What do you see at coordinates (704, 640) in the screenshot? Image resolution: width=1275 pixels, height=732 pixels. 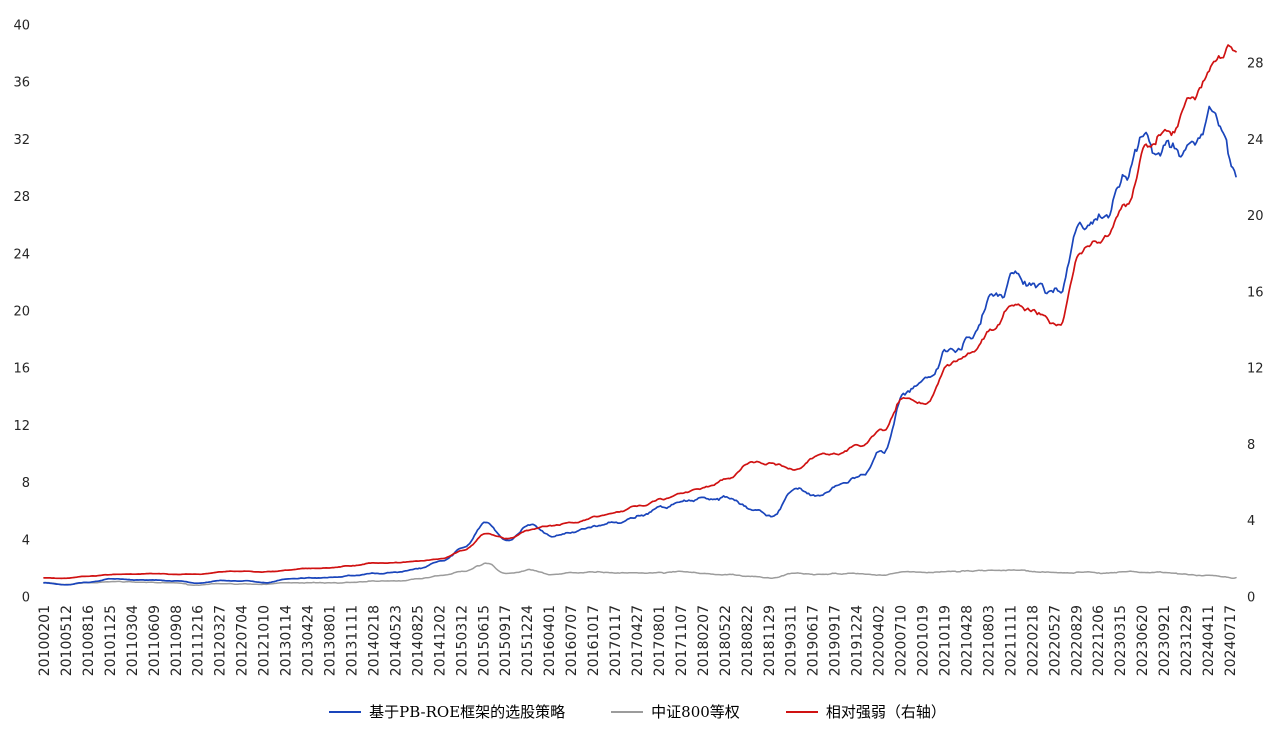 I see `x-axis-tick-label: 20180207` at bounding box center [704, 640].